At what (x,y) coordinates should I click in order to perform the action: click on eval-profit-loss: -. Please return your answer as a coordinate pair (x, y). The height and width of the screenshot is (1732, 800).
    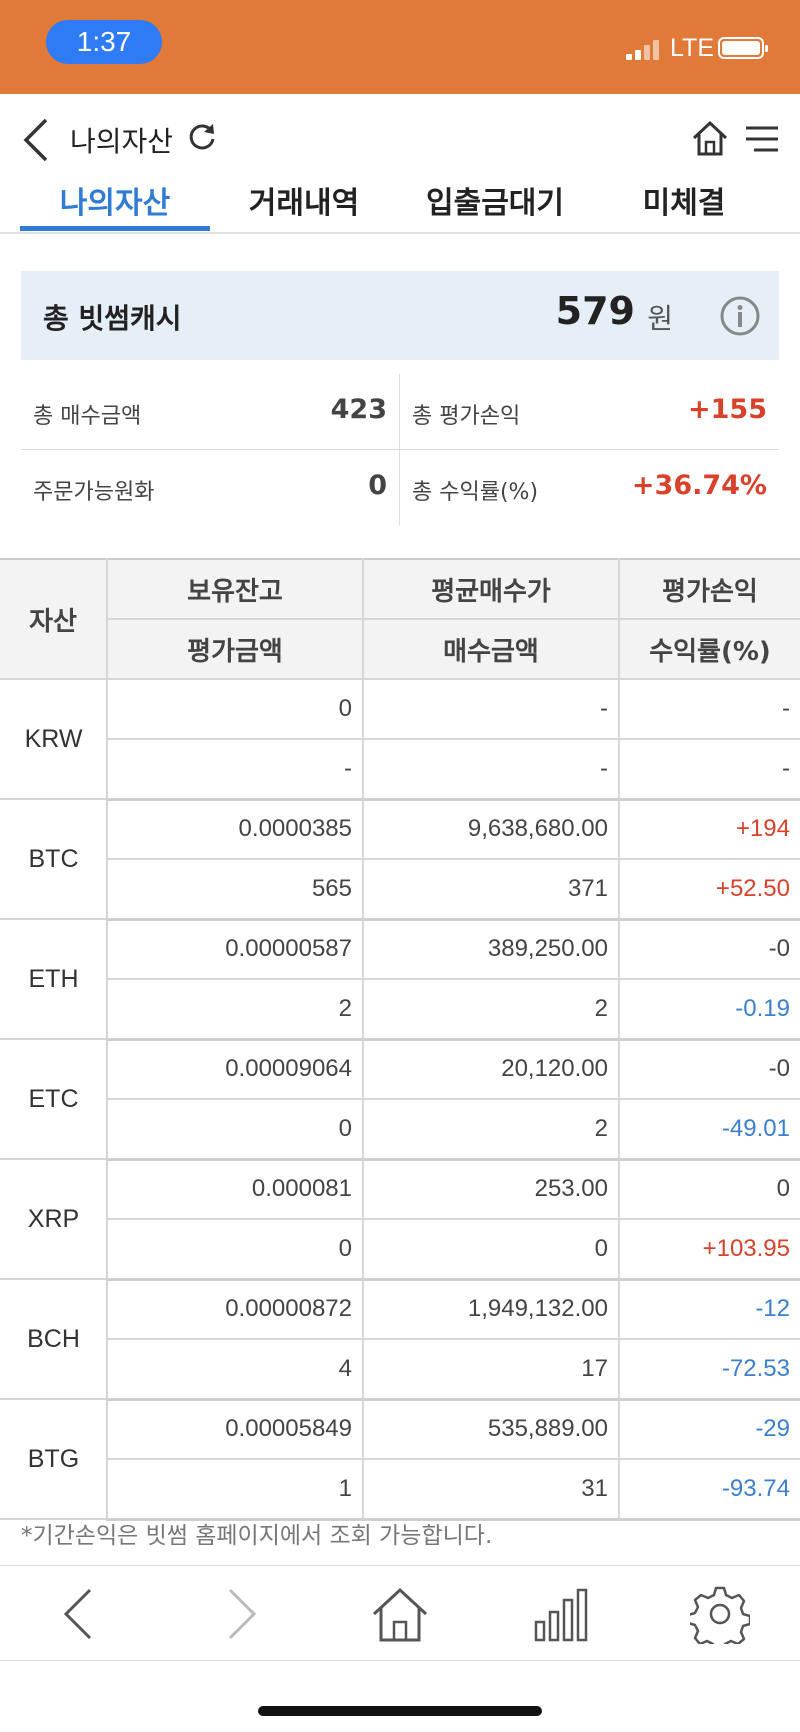
    Looking at the image, I should click on (709, 709).